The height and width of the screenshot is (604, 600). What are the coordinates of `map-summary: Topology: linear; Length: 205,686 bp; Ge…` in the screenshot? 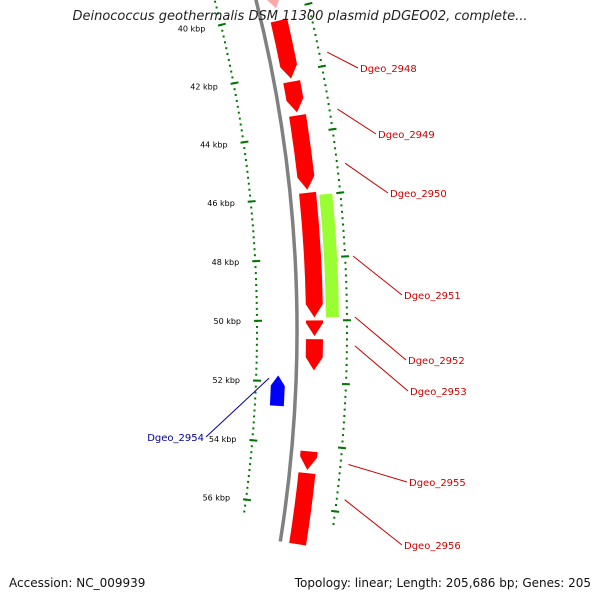 It's located at (443, 583).